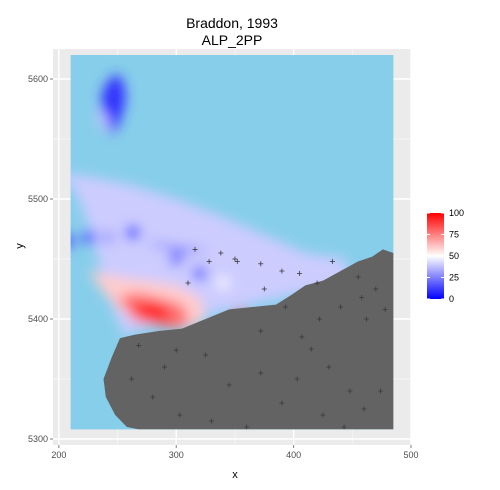 The image size is (500, 490). What do you see at coordinates (454, 235) in the screenshot?
I see `legend-tick-label: 75` at bounding box center [454, 235].